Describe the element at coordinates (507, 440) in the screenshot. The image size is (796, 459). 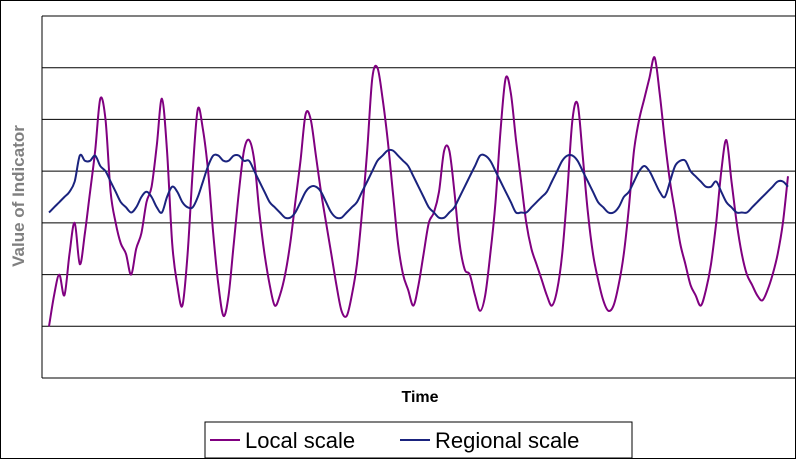
I see `legend-label-regional-scale: Regional scale` at that location.